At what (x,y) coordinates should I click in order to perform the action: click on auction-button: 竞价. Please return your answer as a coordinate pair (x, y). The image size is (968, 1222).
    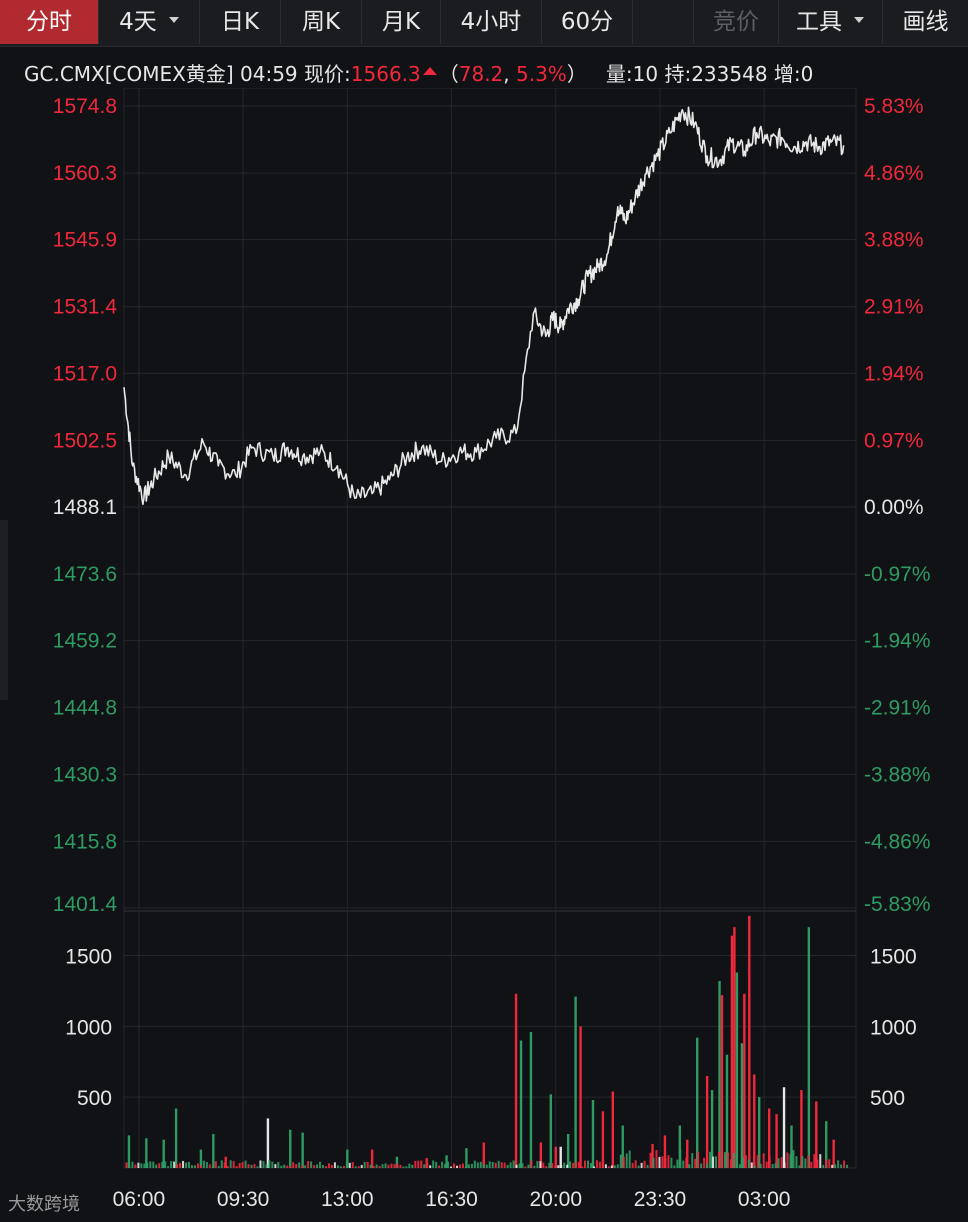
    Looking at the image, I should click on (736, 22).